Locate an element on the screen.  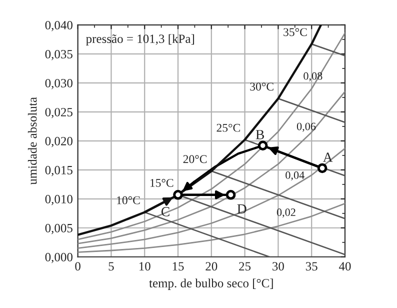
y-tick-label: 0,035 is located at coordinates (58, 55).